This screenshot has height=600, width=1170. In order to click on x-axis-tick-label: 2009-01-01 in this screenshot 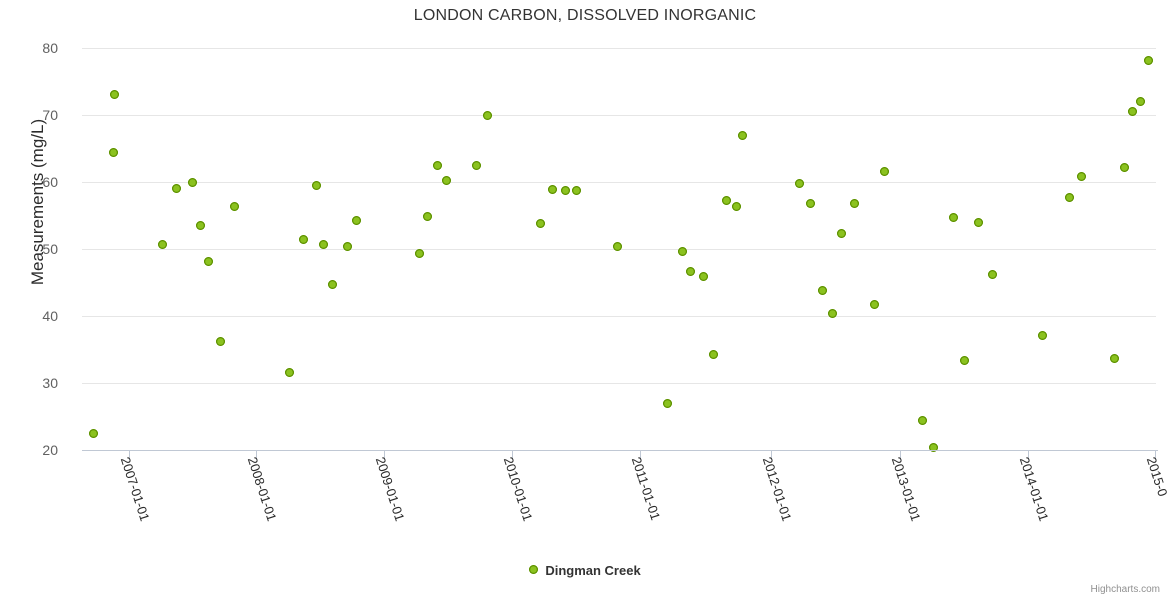, I will do `click(390, 489)`.